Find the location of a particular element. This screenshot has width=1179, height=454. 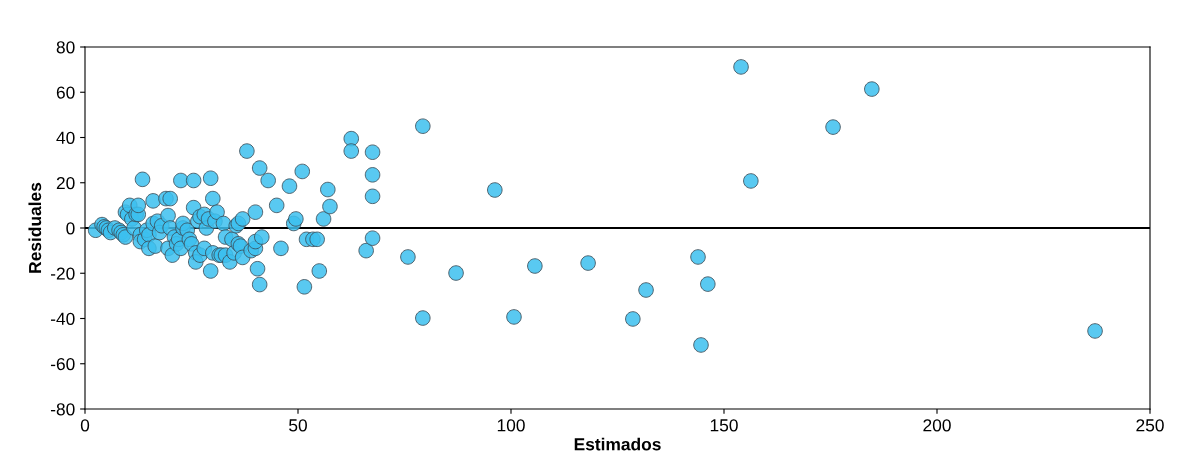

y-tick-label: -60 is located at coordinates (62, 364).